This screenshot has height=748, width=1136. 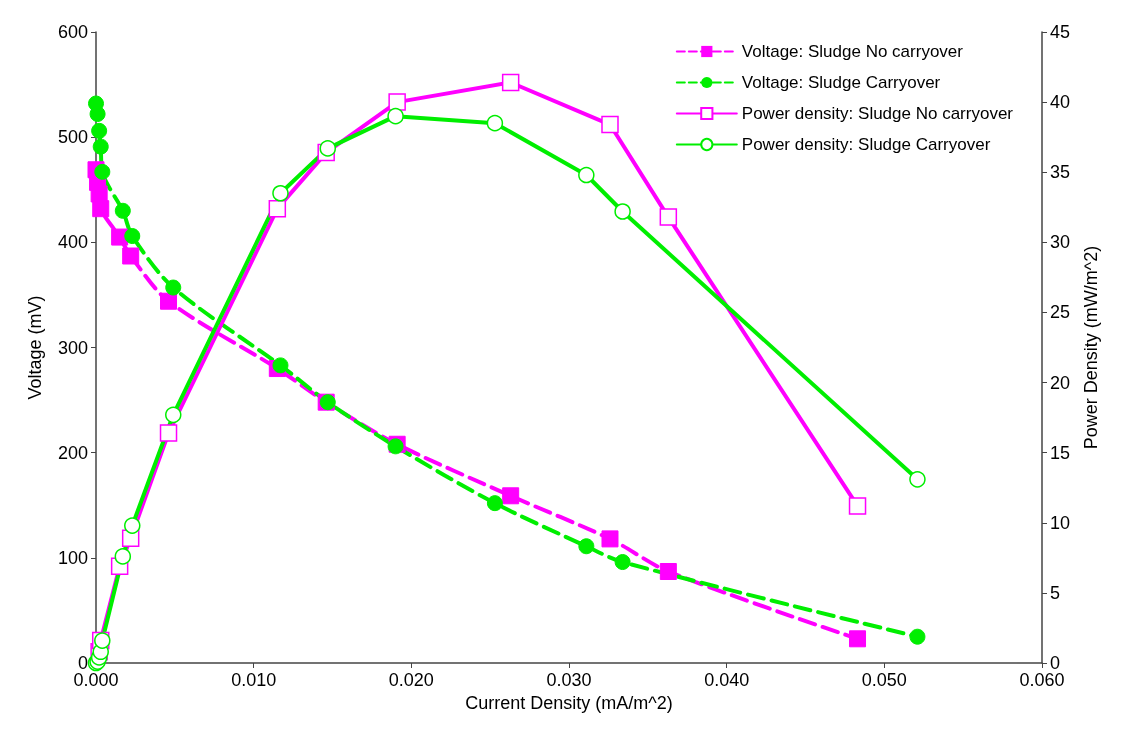 I want to click on x-tick-label: 0.020, so click(x=411, y=680).